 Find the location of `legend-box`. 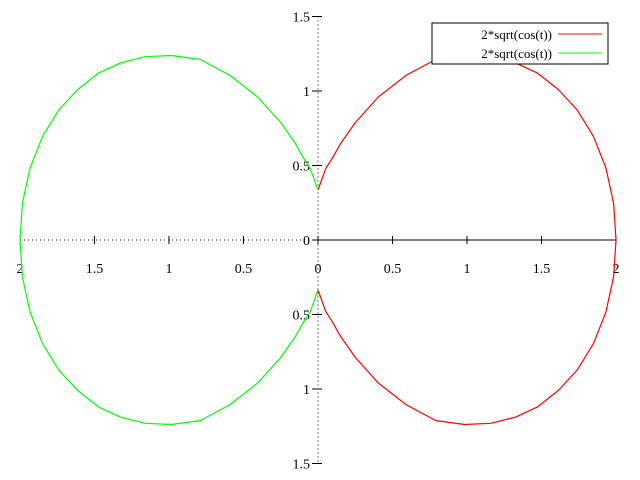

legend-box is located at coordinates (520, 43).